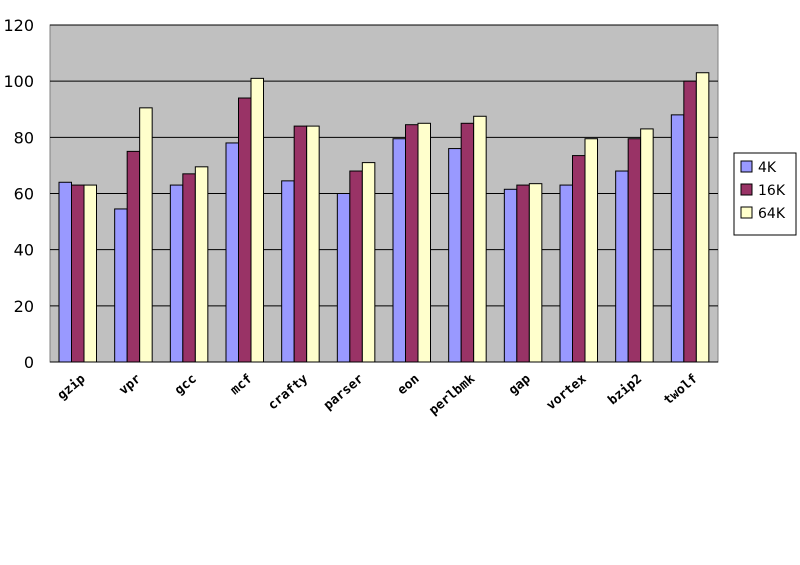  I want to click on bar-16k-parser, so click(356, 266).